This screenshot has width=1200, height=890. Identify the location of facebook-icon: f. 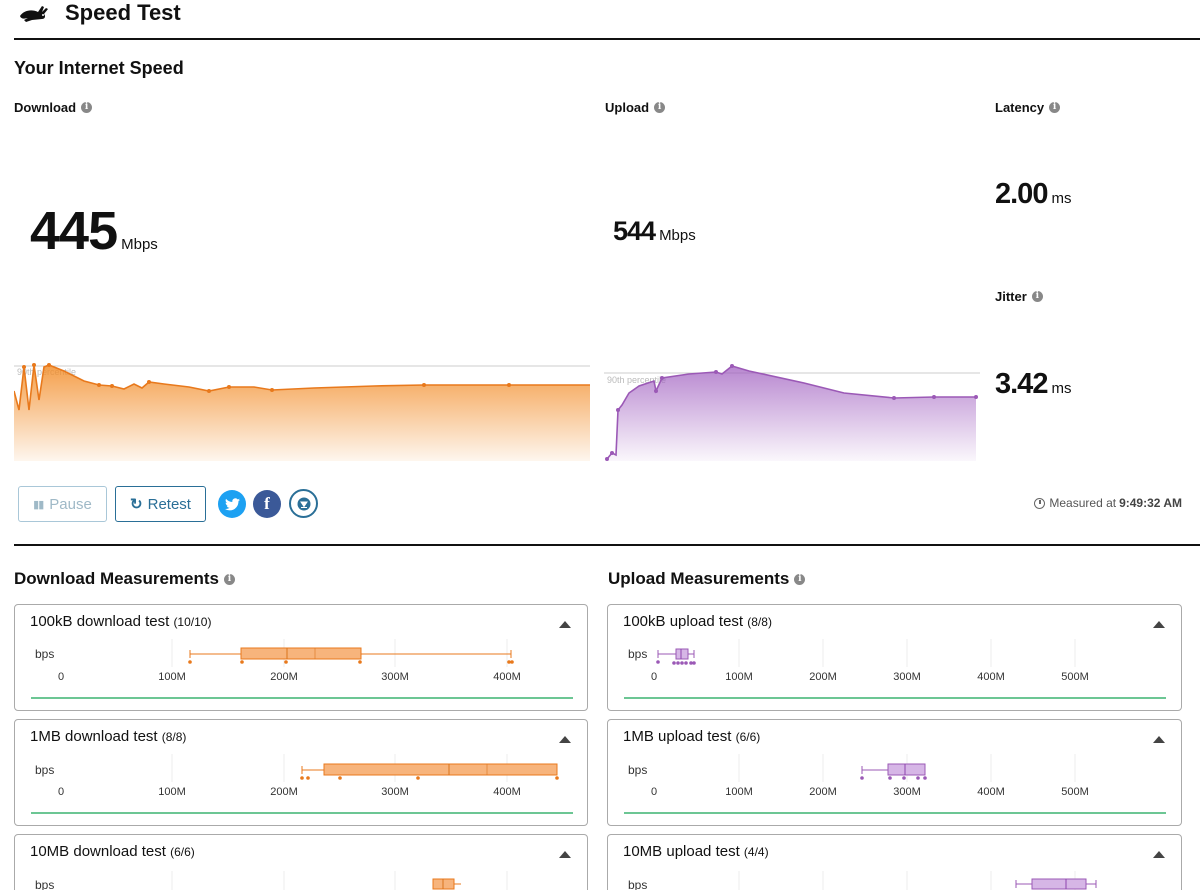
(267, 503).